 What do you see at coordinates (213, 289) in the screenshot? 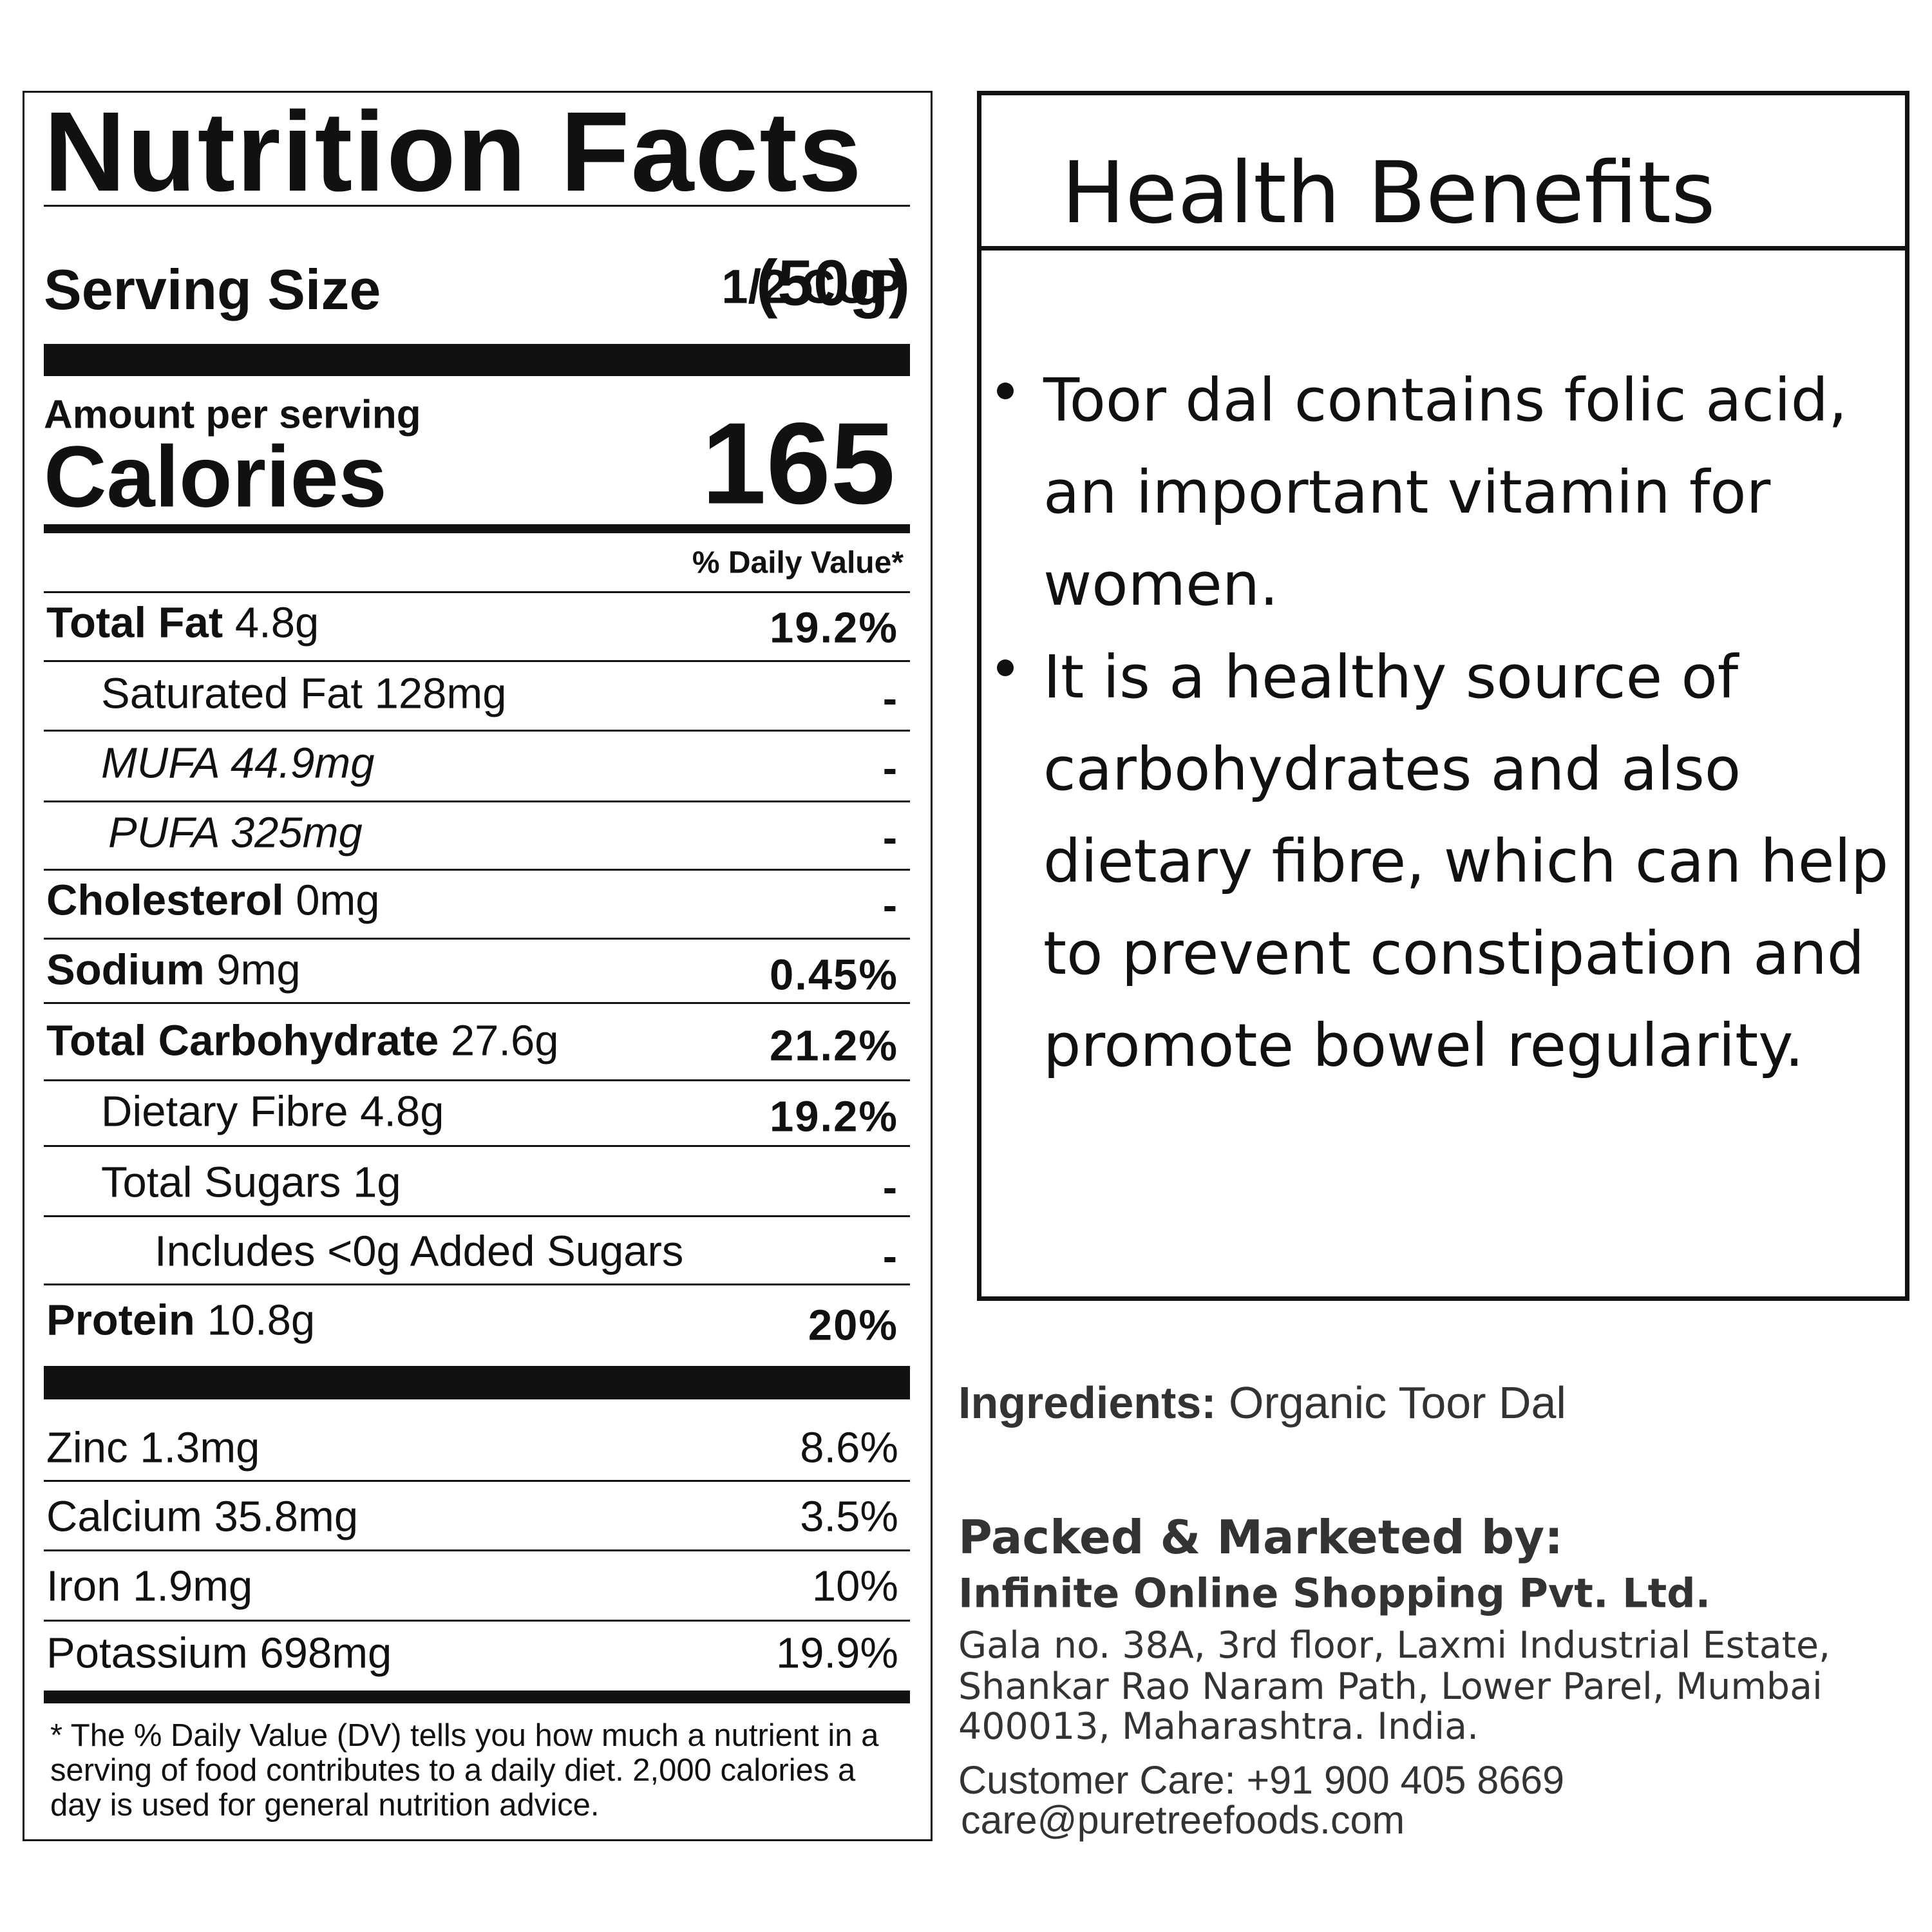
I see `serving-label: Serving Size` at bounding box center [213, 289].